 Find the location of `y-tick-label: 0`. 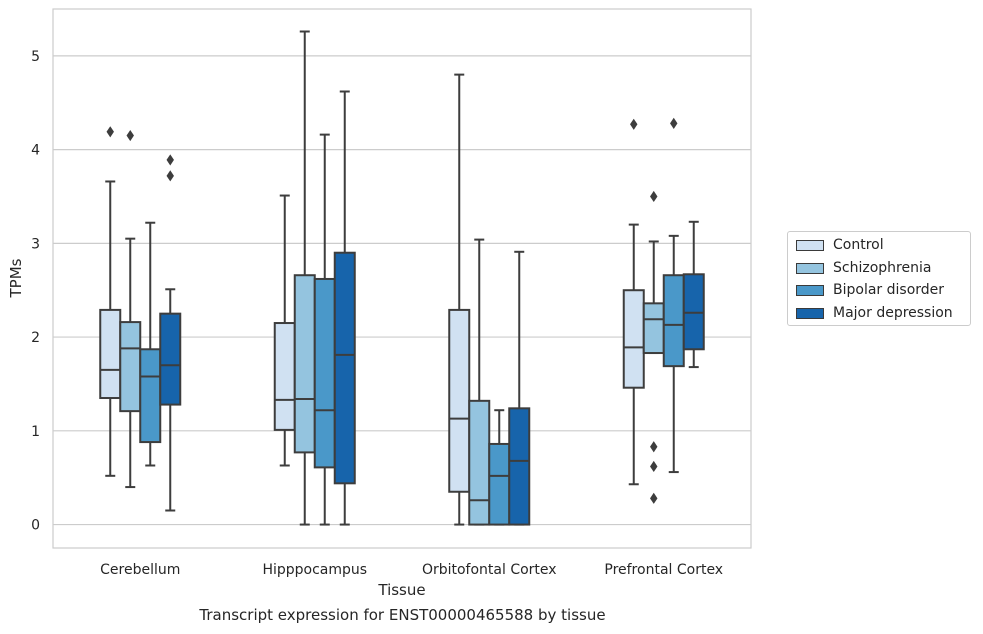

y-tick-label: 0 is located at coordinates (35, 526).